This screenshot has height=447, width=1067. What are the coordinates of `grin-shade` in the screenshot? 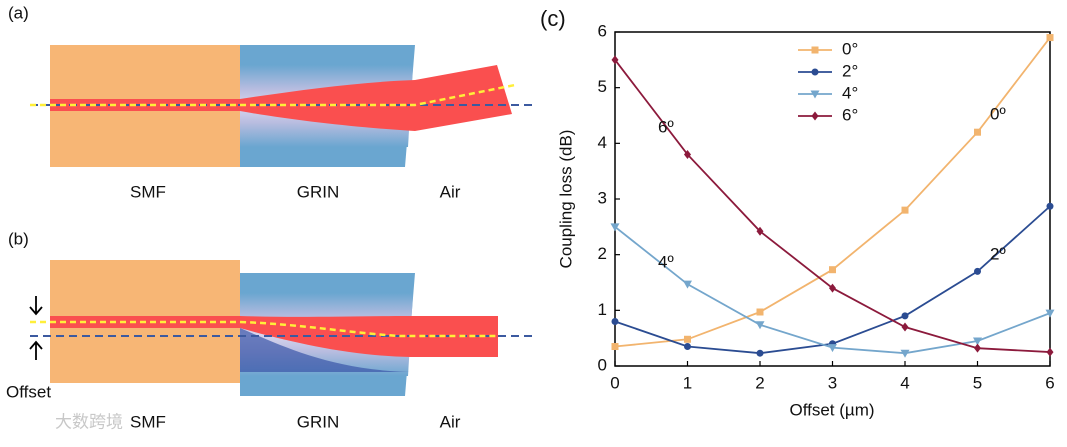 It's located at (325, 350).